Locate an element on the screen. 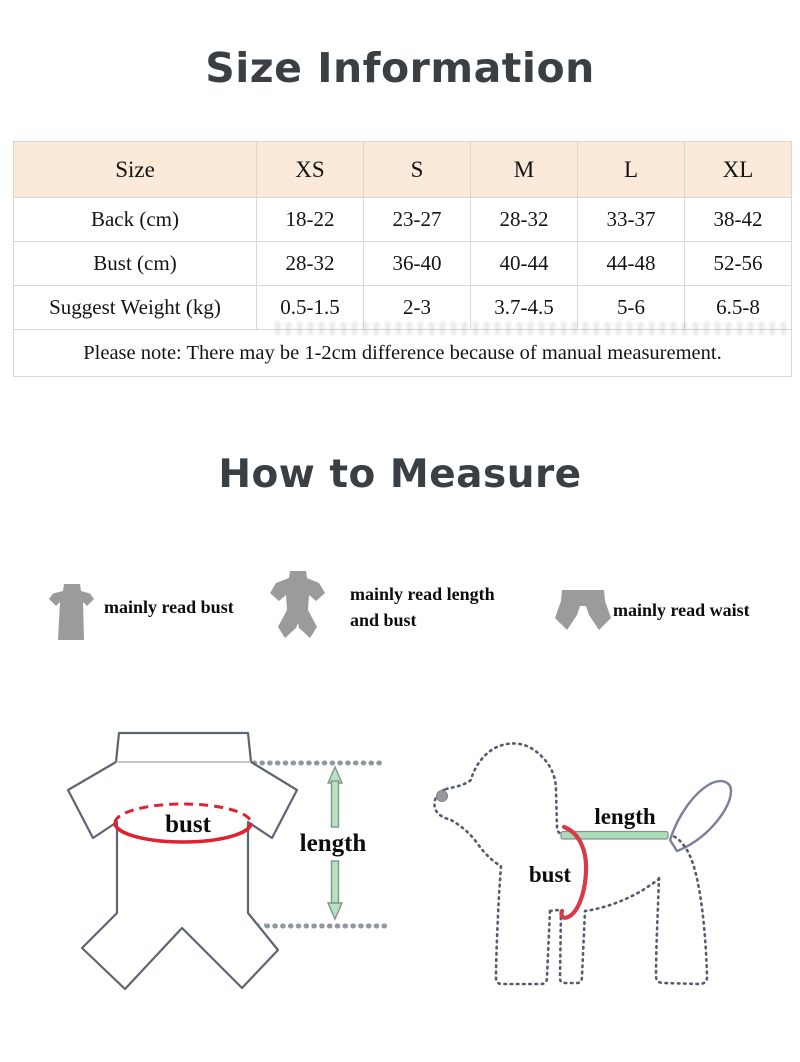  cell-value: 44-48 is located at coordinates (631, 263).